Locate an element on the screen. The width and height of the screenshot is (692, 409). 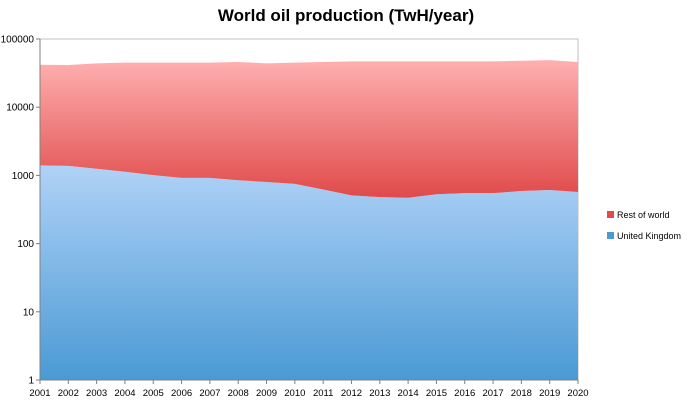
x-tick-label: 2001 is located at coordinates (39, 393).